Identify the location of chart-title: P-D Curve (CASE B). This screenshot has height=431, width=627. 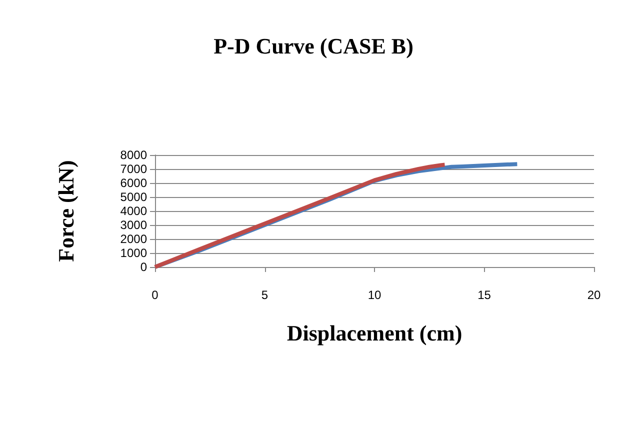
(314, 46).